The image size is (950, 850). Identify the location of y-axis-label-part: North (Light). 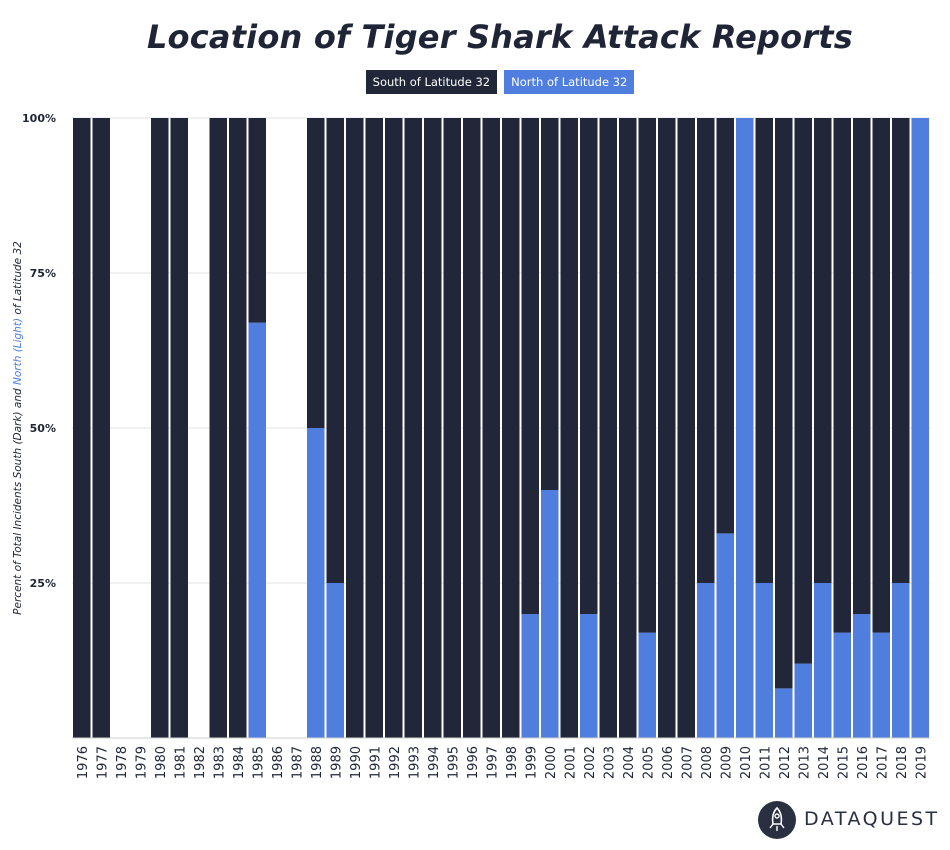
(18, 351).